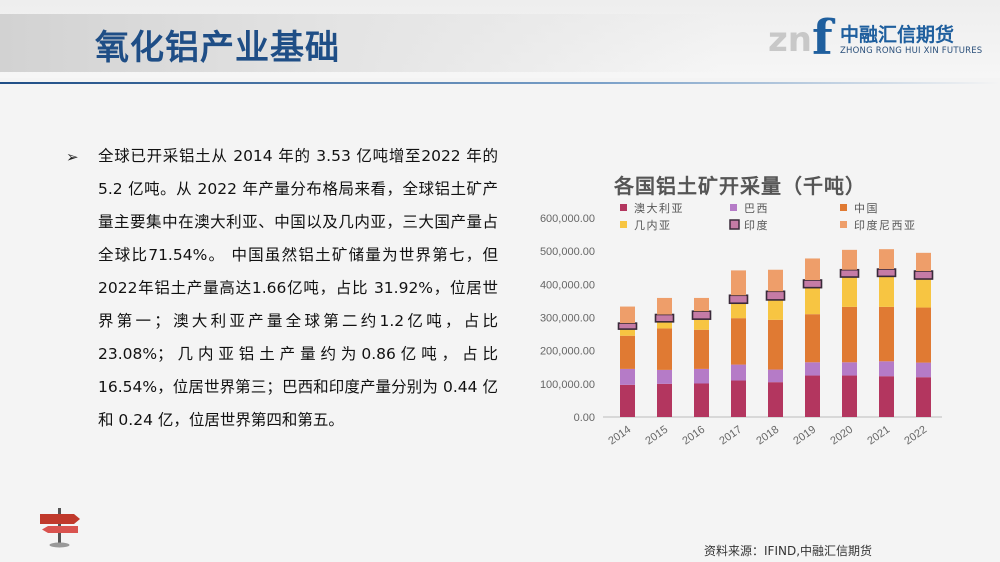 The width and height of the screenshot is (1000, 562). I want to click on logo-name-en: ZHONG RONG HUI XIN FUTURES, so click(911, 51).